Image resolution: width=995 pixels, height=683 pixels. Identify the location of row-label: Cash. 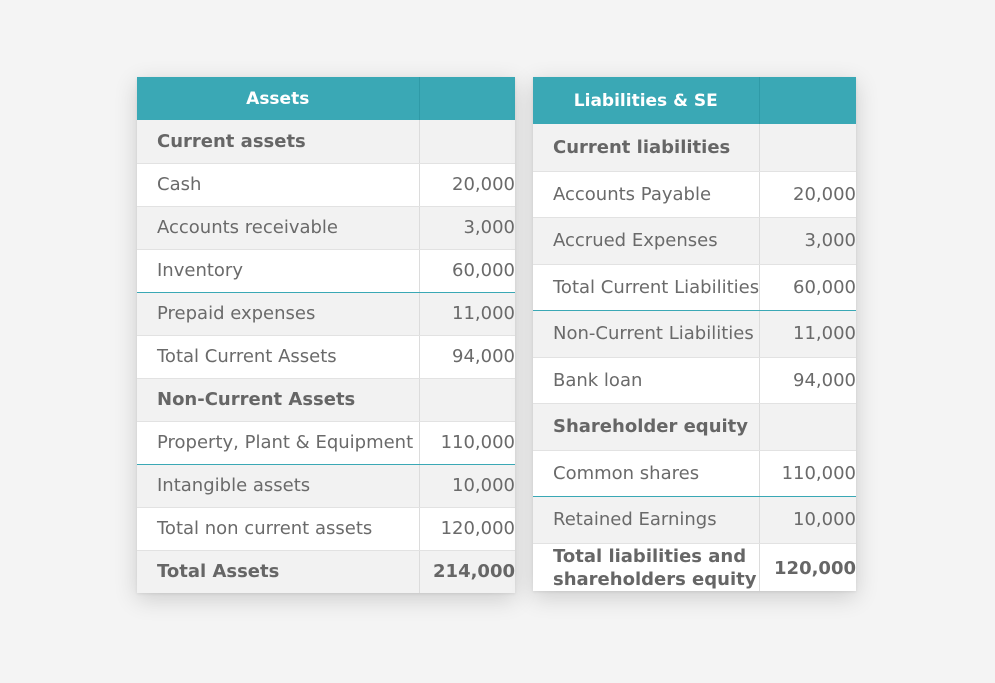
(278, 185).